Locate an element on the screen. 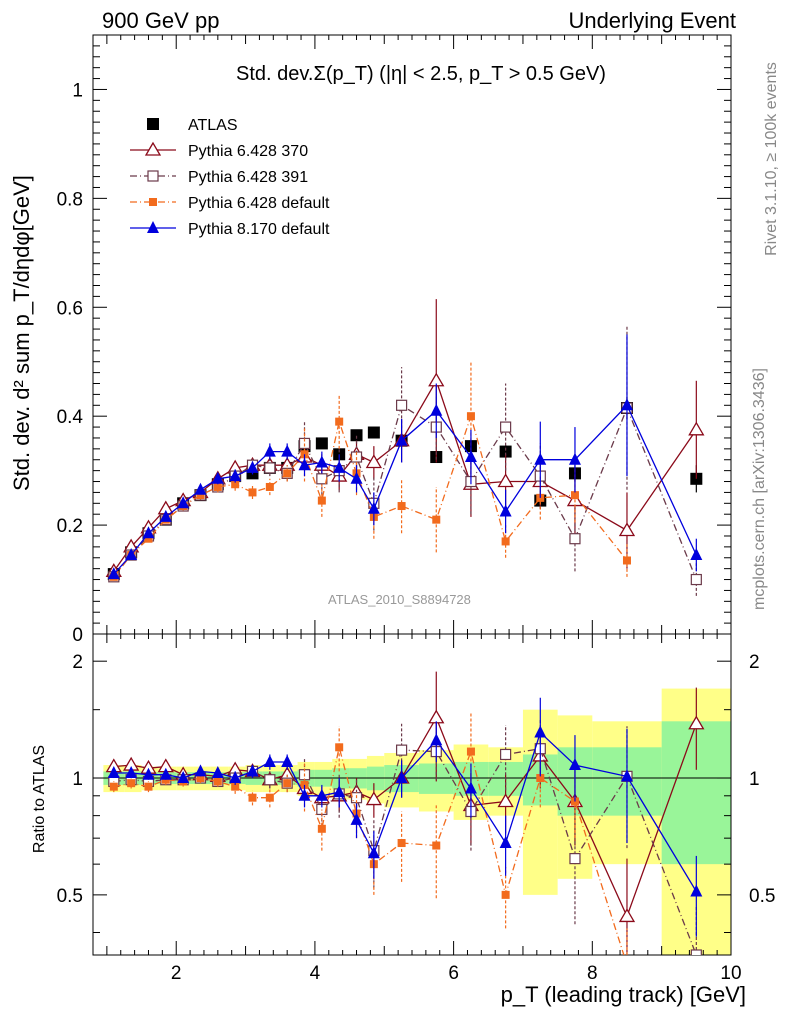  header-observable-label: Underlying Event is located at coordinates (652, 20).